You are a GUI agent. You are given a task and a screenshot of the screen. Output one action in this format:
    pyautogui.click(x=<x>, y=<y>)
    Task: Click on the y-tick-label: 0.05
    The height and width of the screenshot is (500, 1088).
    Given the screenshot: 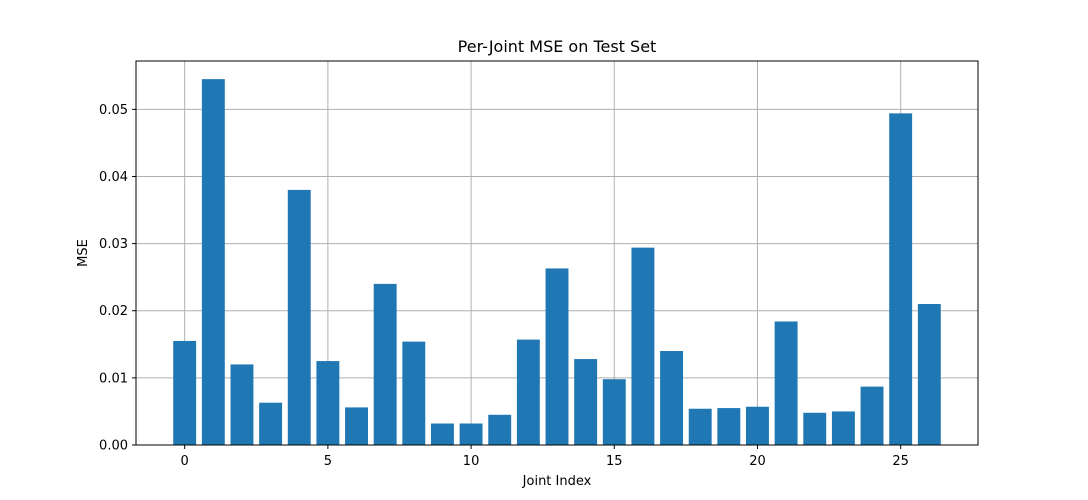 What is the action you would take?
    pyautogui.click(x=113, y=110)
    